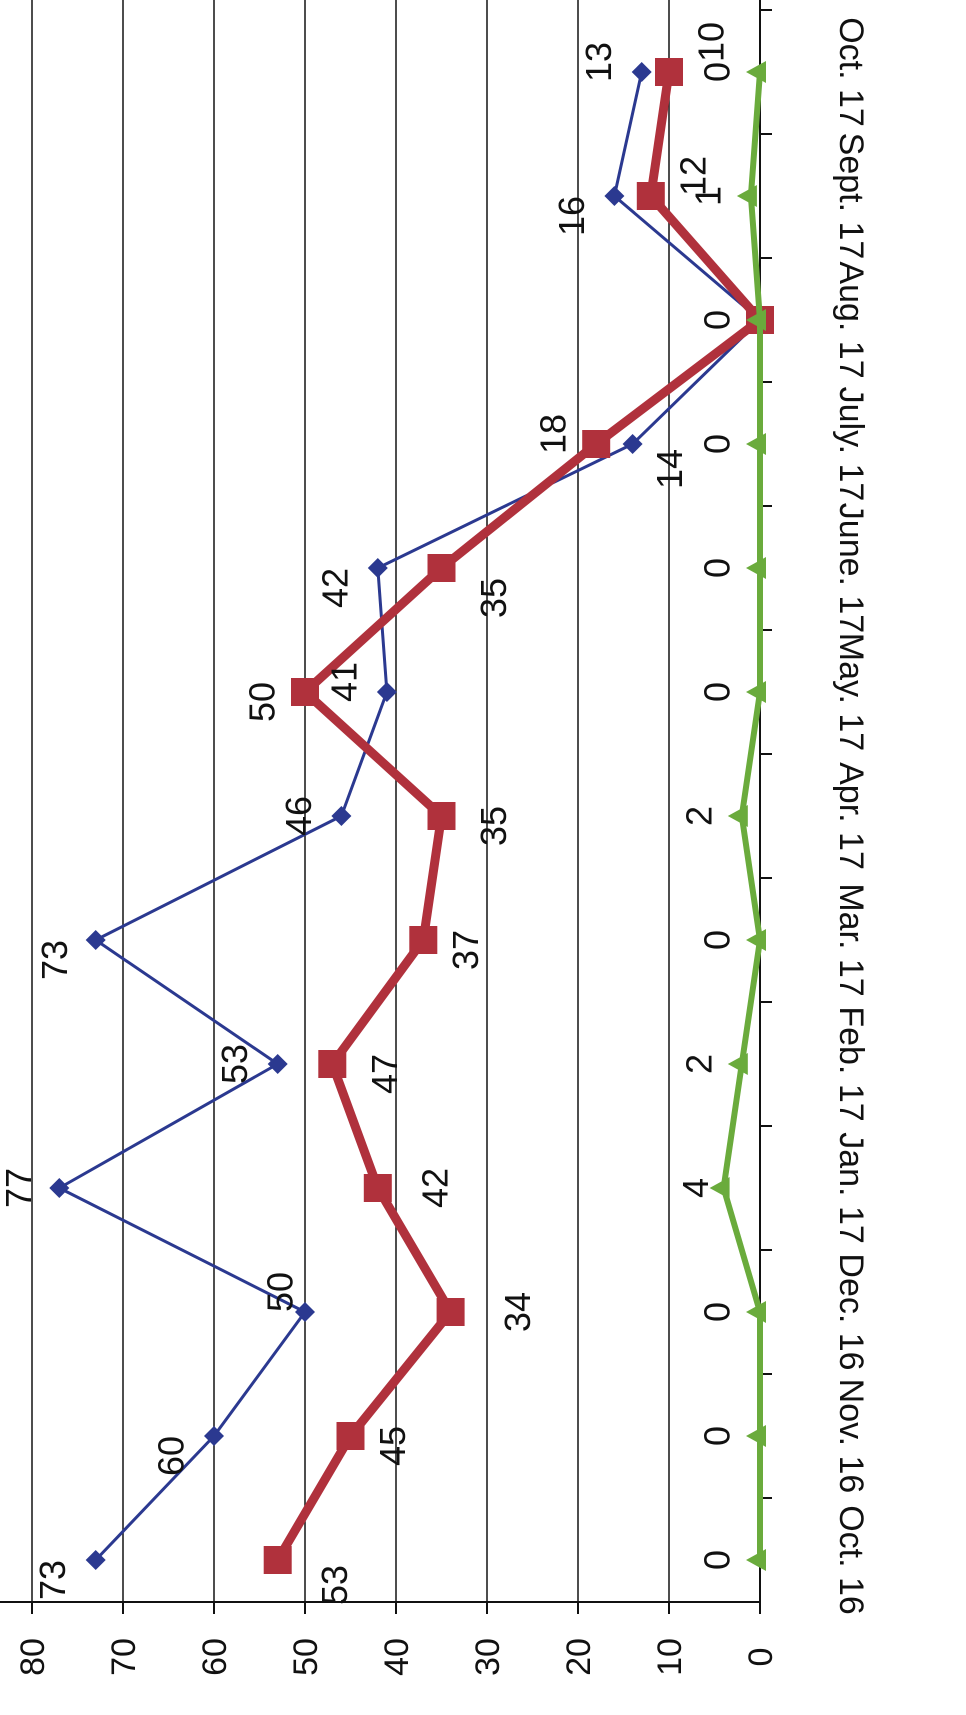  Describe the element at coordinates (851, 692) in the screenshot. I see `category-tick-label: May. 17` at that location.